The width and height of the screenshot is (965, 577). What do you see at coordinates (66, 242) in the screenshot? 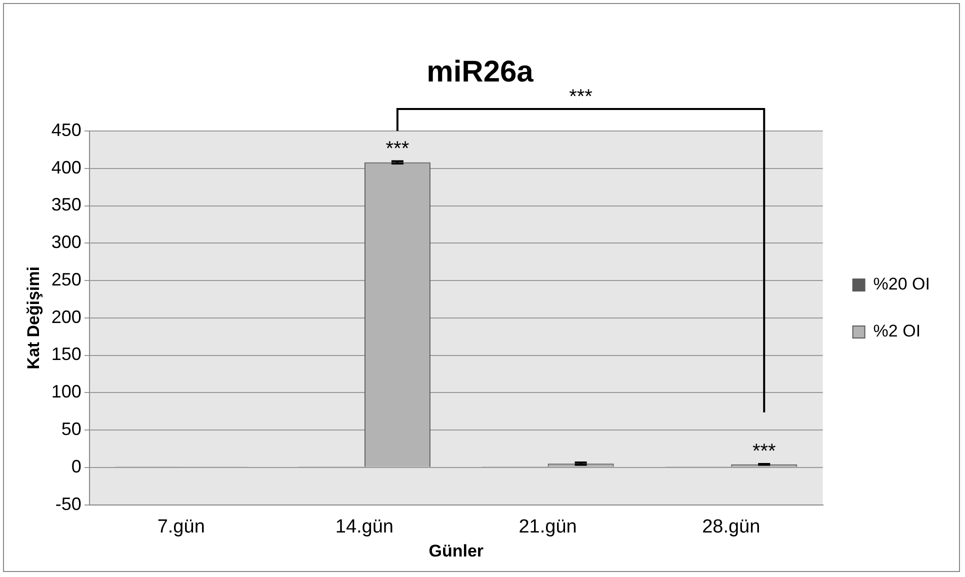
I see `y-tick-label: 300` at bounding box center [66, 242].